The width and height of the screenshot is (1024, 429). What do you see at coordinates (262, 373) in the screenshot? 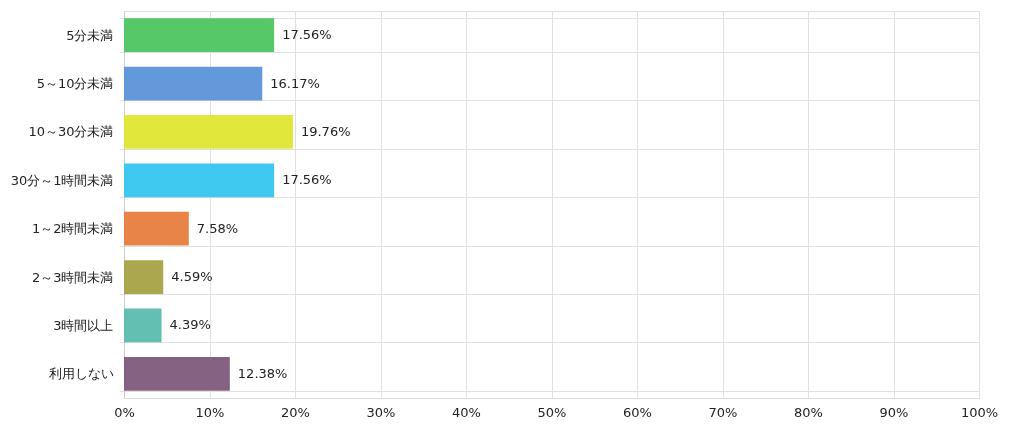
I see `data-label: 12.38%` at bounding box center [262, 373].